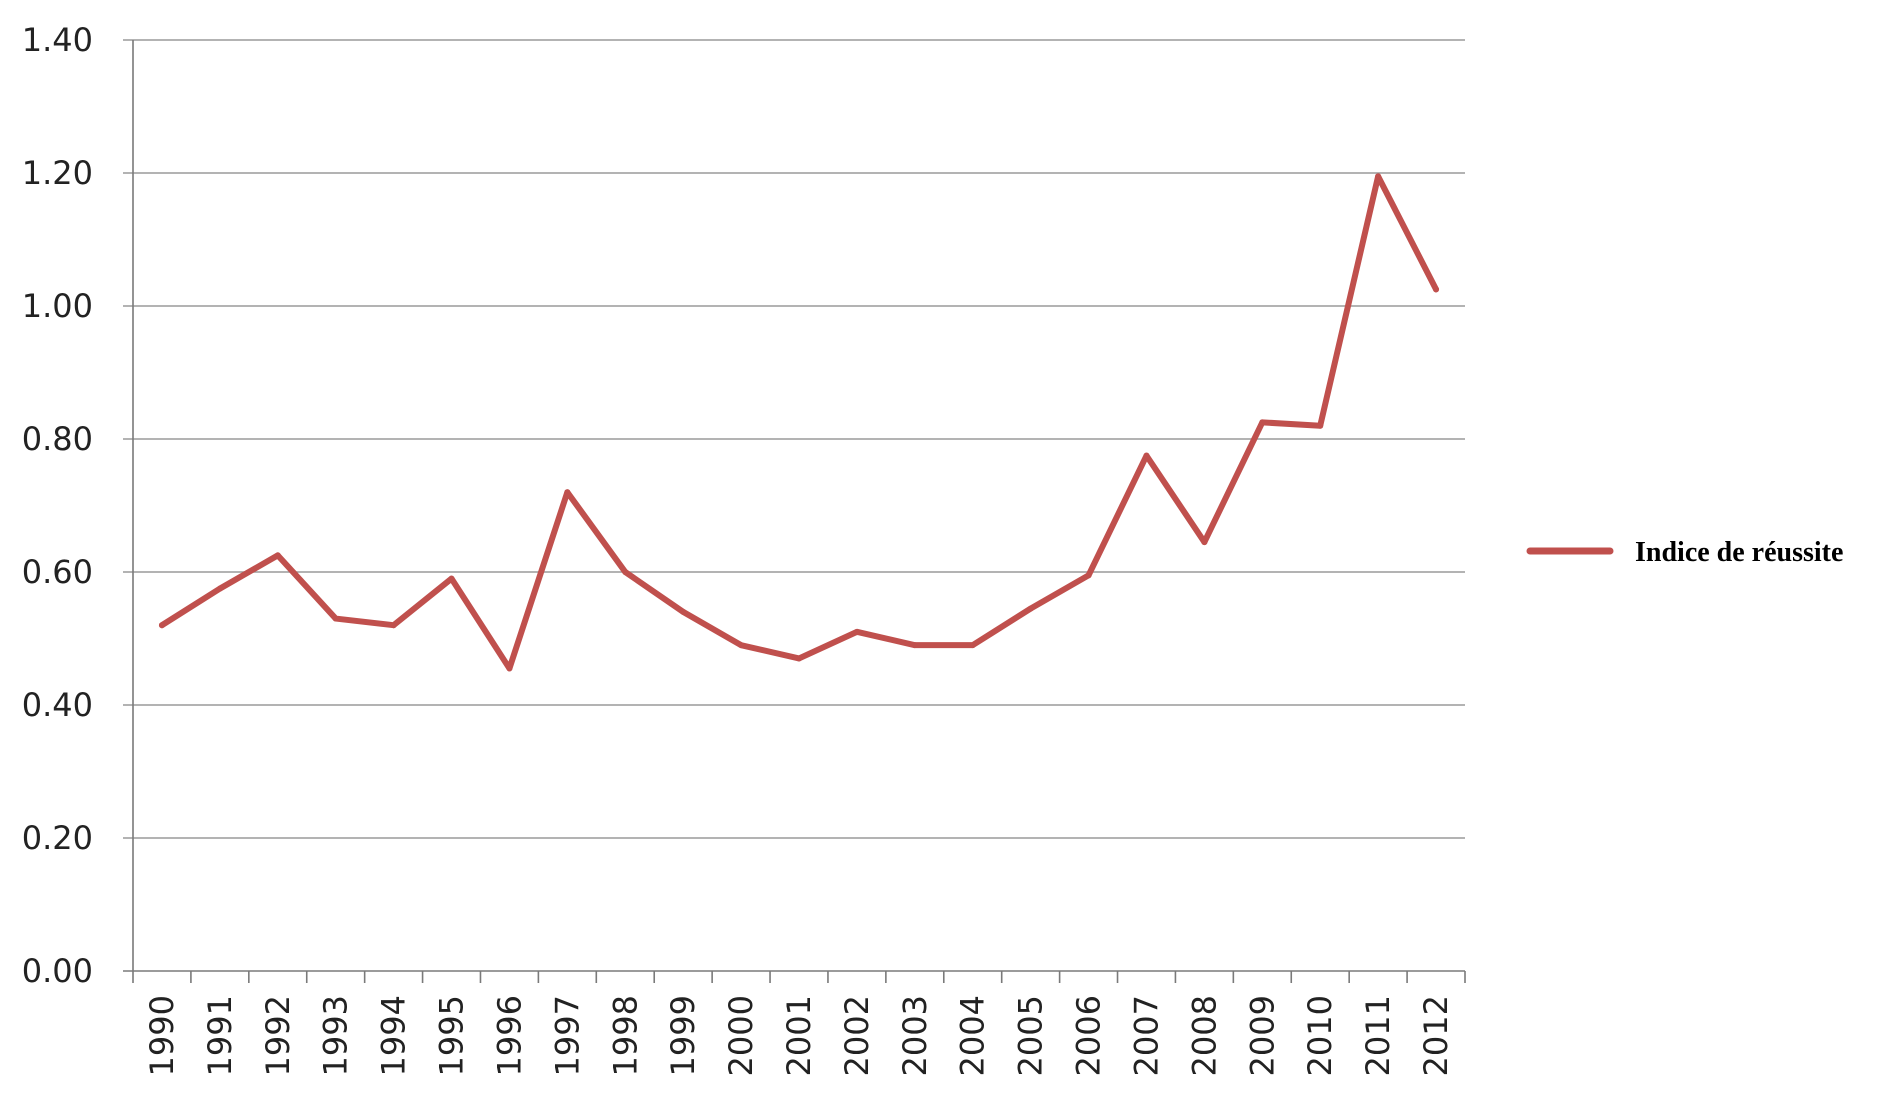 This screenshot has height=1104, width=1900. Describe the element at coordinates (57, 971) in the screenshot. I see `y-tick-label: 0.00` at that location.